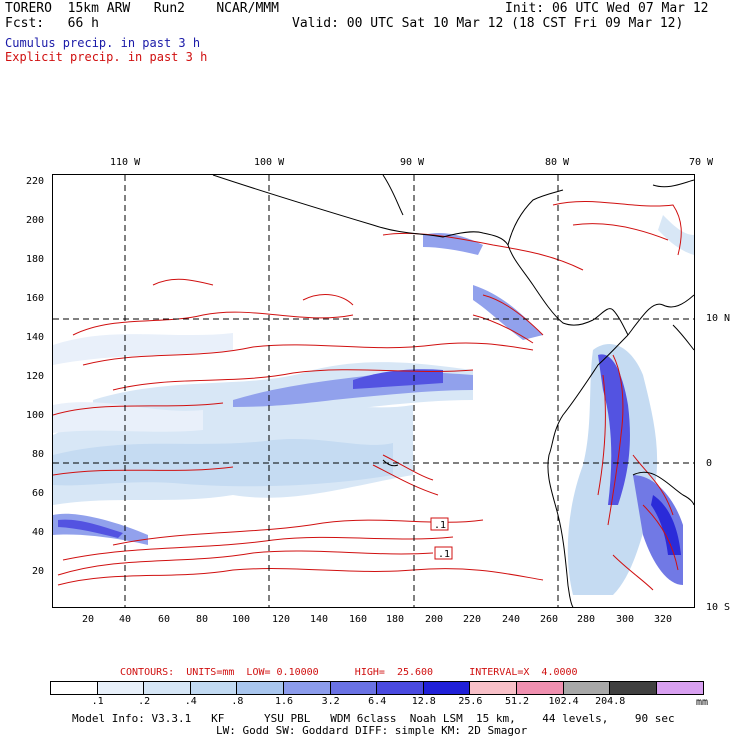 This screenshot has height=740, width=740. I want to click on x-label: 140, so click(319, 619).